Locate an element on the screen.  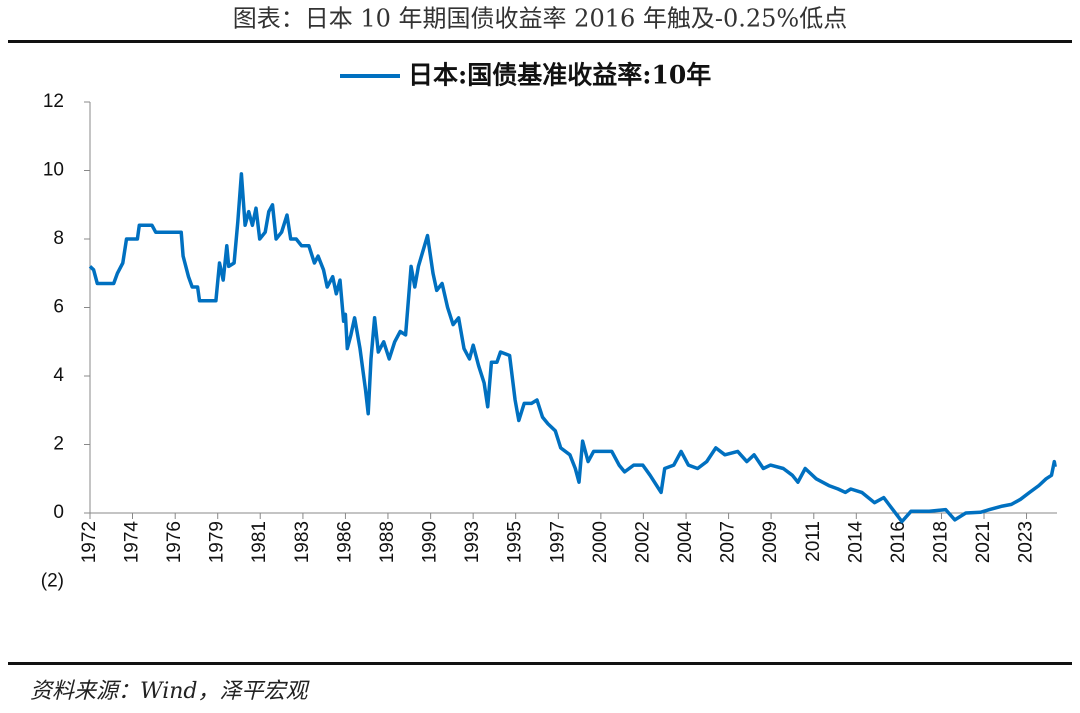
x-tick-label: 2023 is located at coordinates (1026, 542).